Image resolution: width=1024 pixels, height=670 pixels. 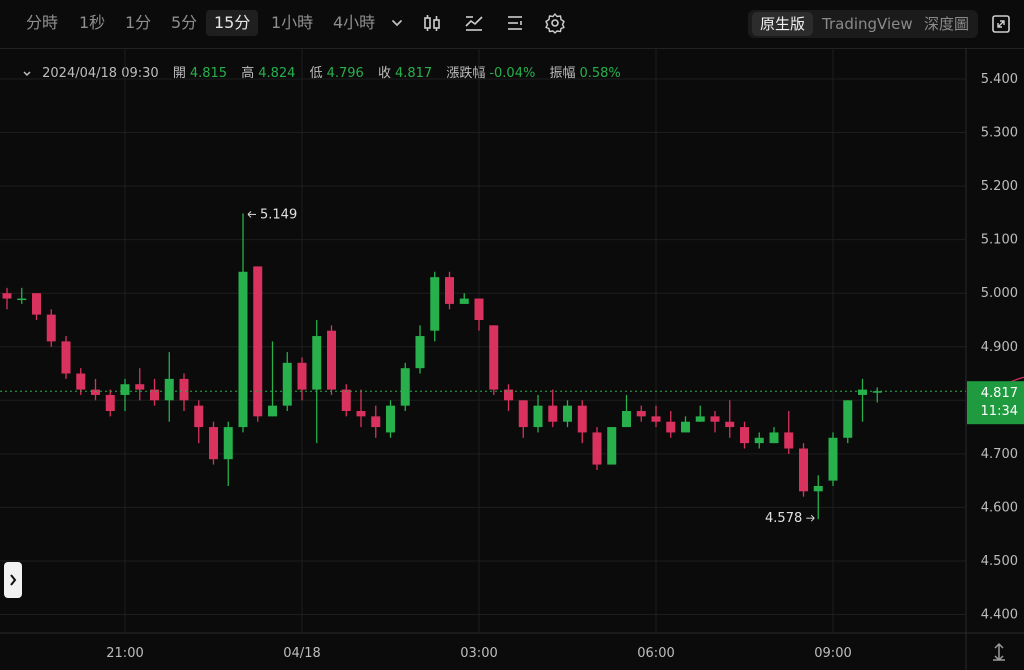 I want to click on ohlc-amplitude: 0.58%, so click(x=600, y=73).